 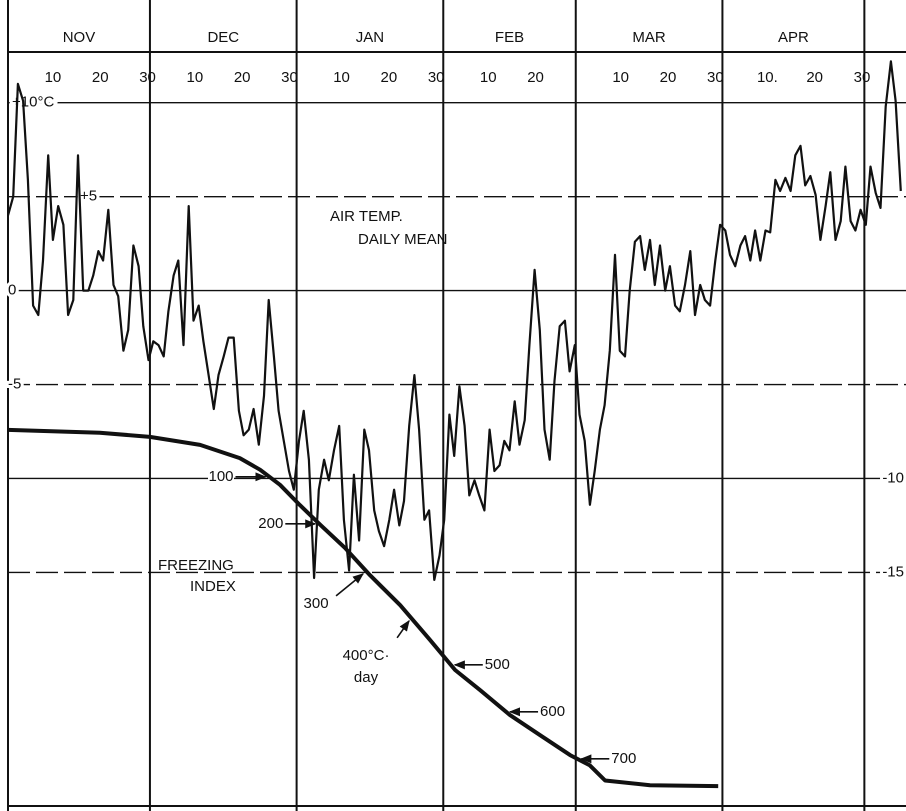 I want to click on x-tick-label: 10., so click(x=767, y=77).